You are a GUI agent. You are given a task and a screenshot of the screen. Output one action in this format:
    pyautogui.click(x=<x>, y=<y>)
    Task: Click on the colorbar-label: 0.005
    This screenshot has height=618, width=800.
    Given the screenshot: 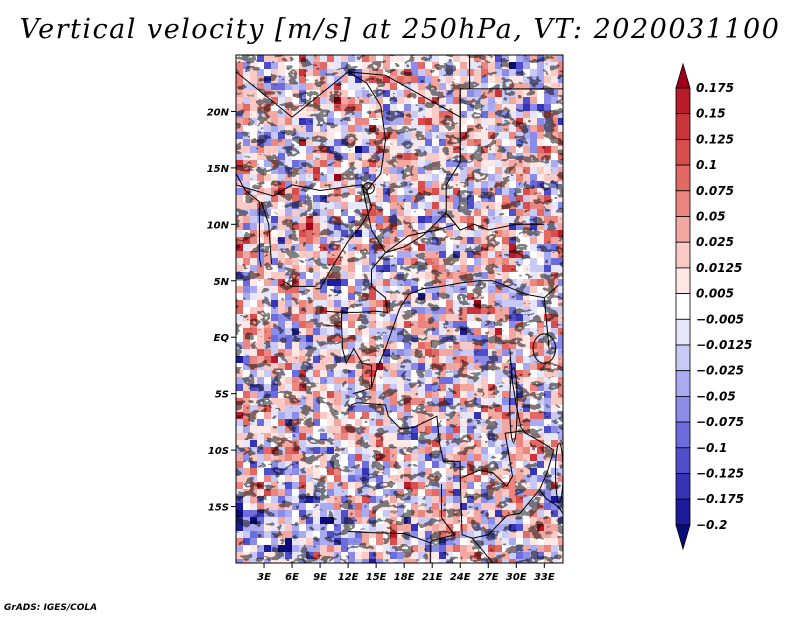 What is the action you would take?
    pyautogui.click(x=715, y=294)
    